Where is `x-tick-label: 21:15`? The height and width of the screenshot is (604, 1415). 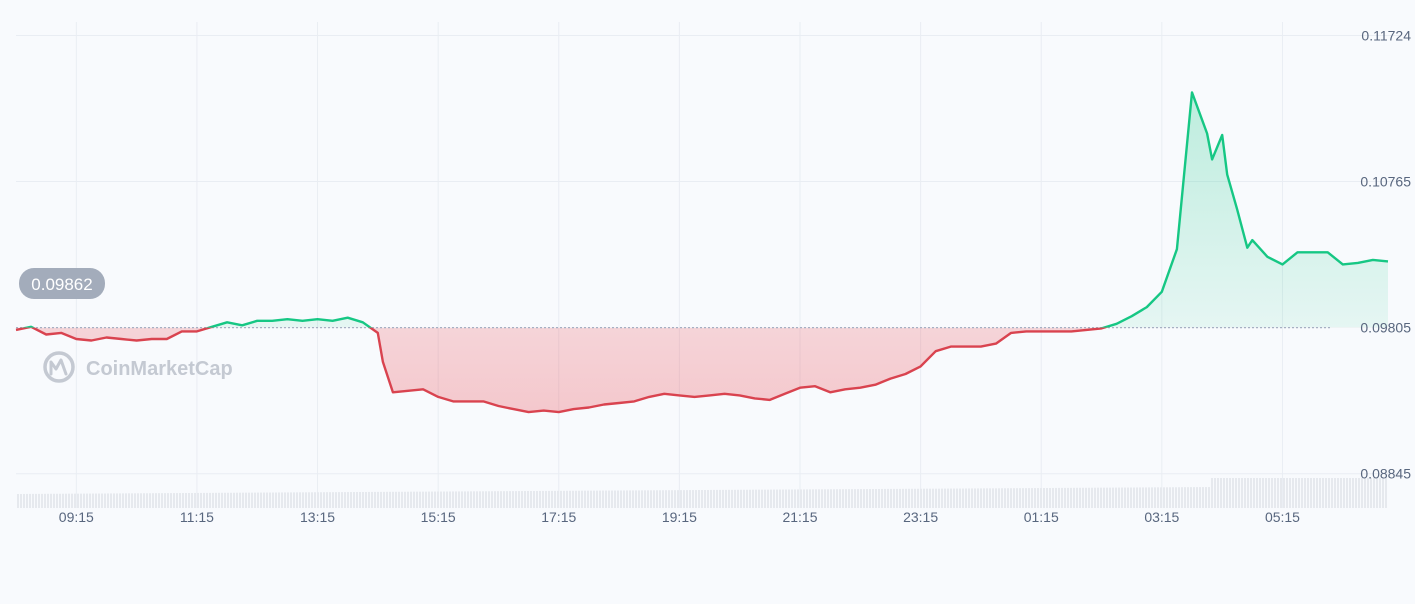
x-tick-label: 21:15 is located at coordinates (799, 517).